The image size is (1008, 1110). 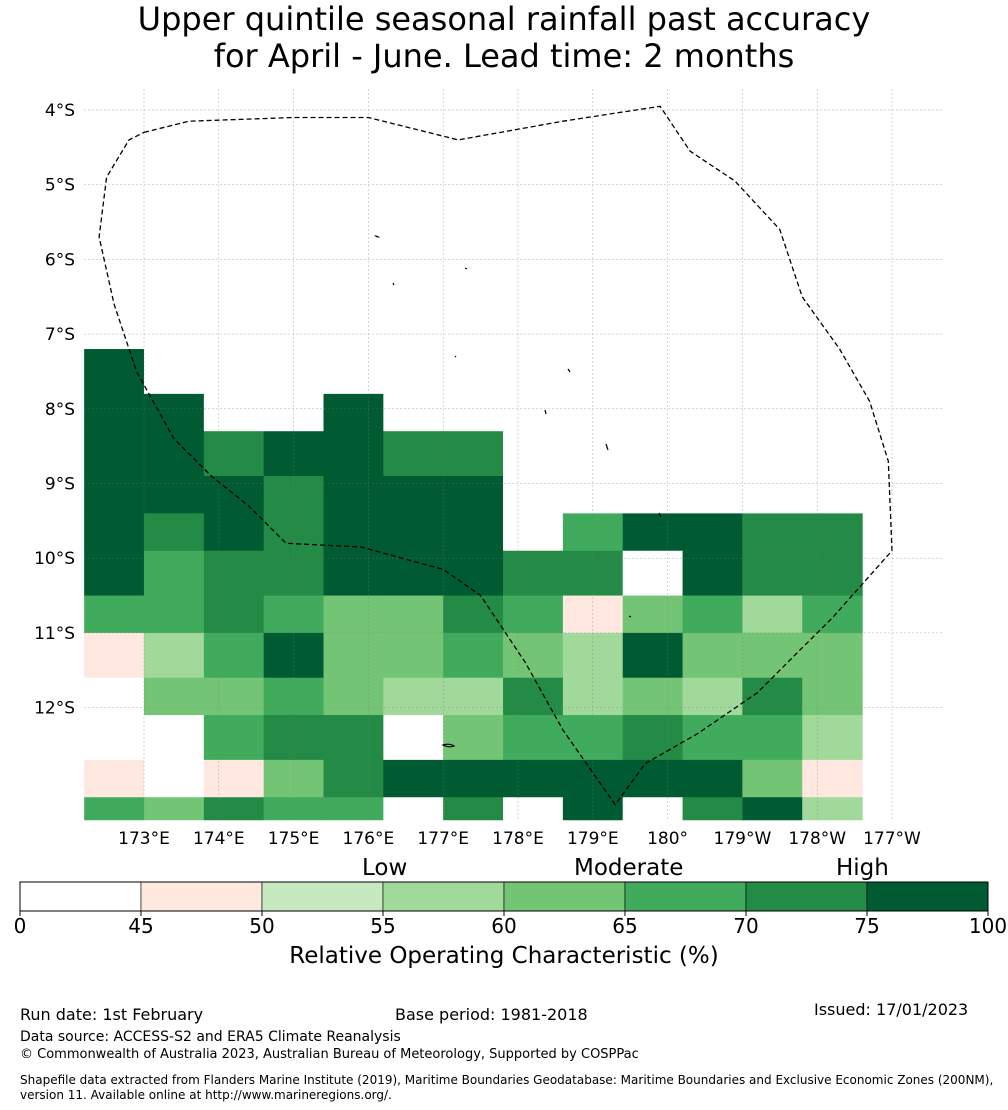 I want to click on colorbar-tick-label: 100, so click(x=988, y=926).